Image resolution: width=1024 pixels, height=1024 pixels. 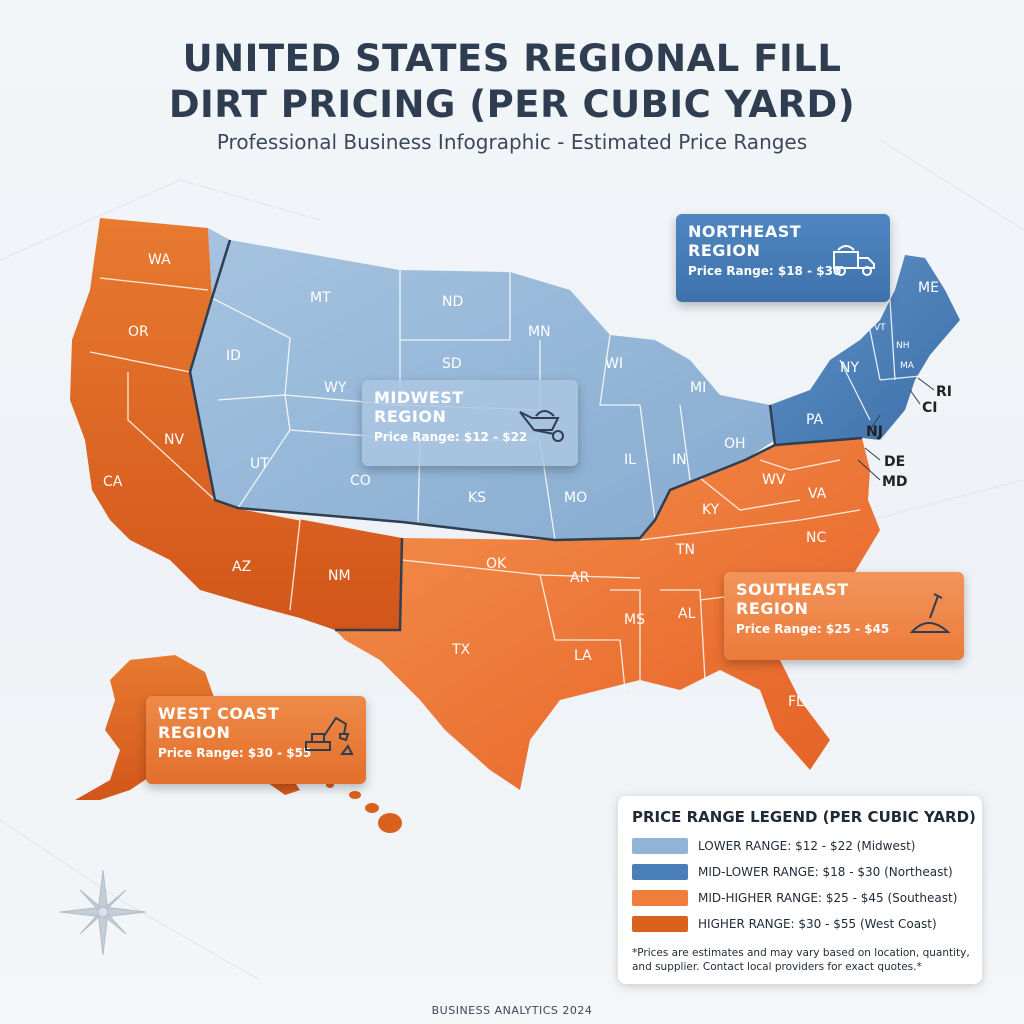 I want to click on callout-west-coast: WEST COAST REGION Price Range: $30 - $55, so click(x=256, y=740).